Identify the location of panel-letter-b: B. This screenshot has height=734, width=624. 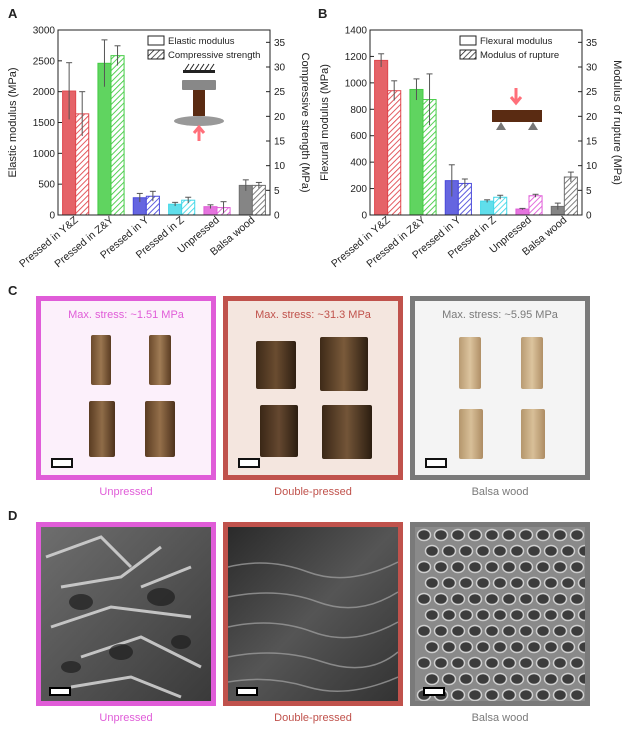
(323, 13).